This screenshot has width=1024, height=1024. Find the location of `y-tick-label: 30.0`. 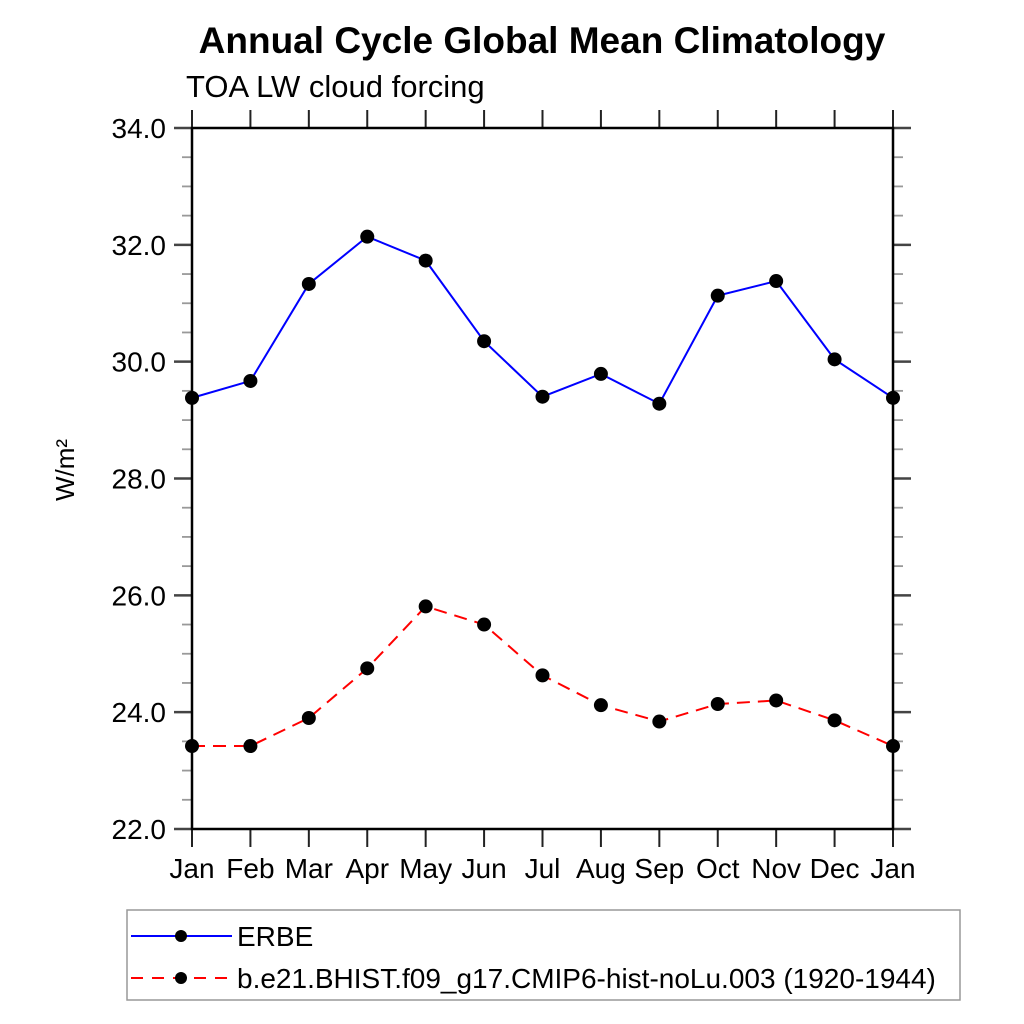

y-tick-label: 30.0 is located at coordinates (139, 362).